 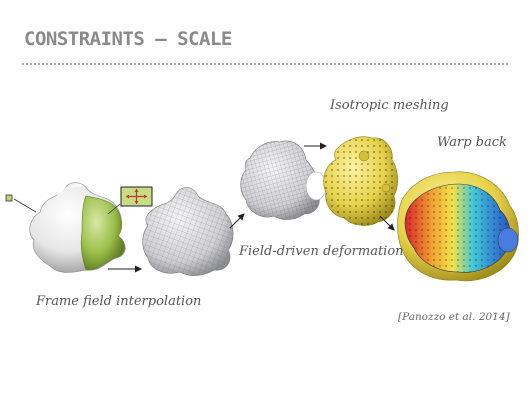 I want to click on slide-title: CONSTRAINTS – SCALE, so click(x=128, y=39).